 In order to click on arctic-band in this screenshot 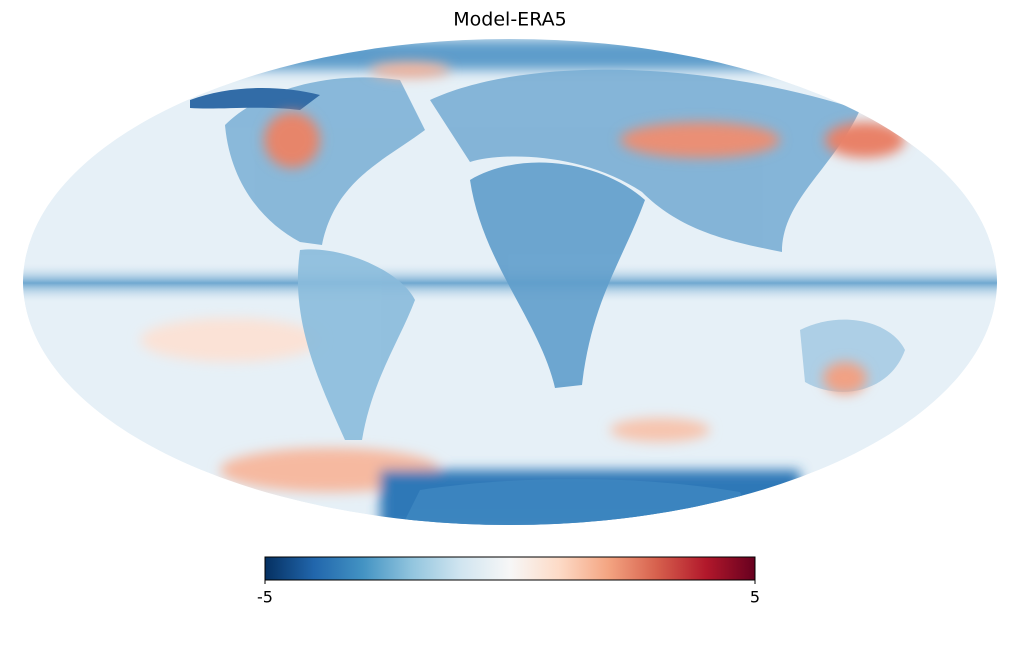, I will do `click(500, 55)`.